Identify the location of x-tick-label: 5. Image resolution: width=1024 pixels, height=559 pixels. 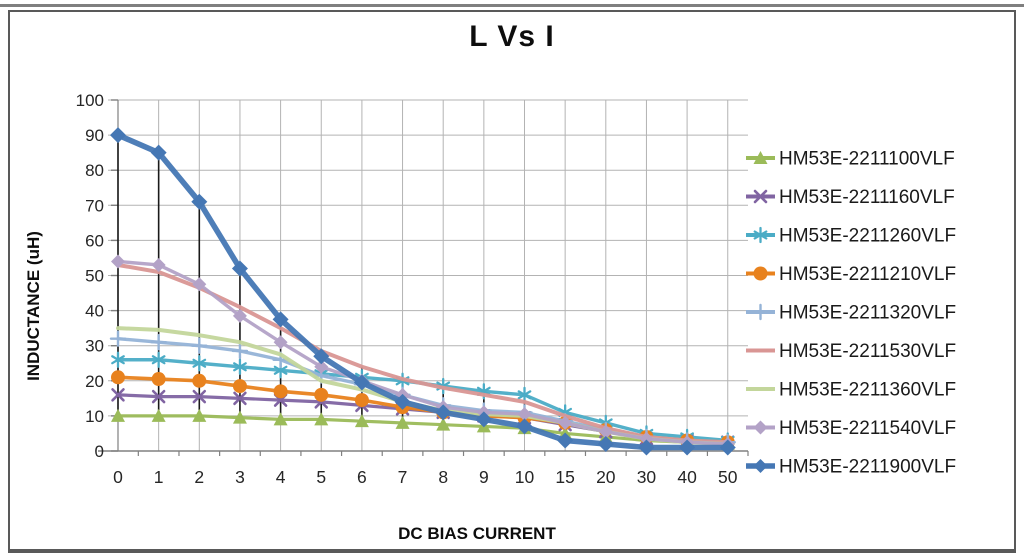
(321, 477).